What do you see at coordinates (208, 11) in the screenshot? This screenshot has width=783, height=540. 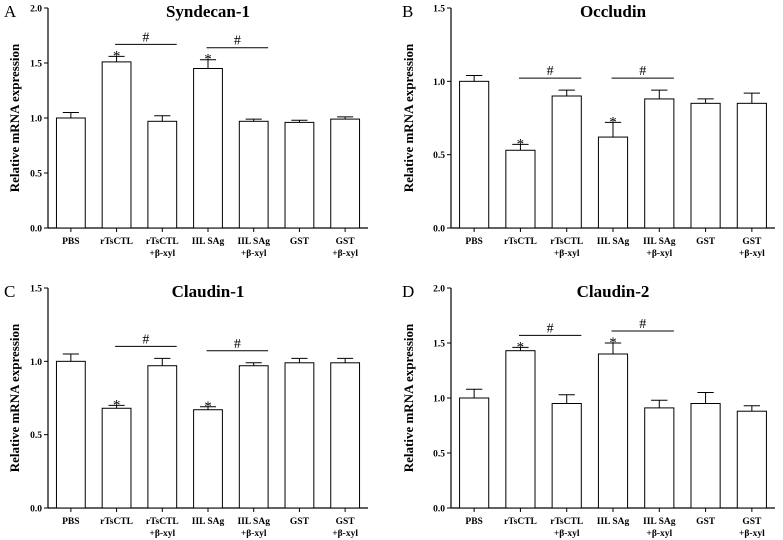 I see `panel-title: Syndecan-1` at bounding box center [208, 11].